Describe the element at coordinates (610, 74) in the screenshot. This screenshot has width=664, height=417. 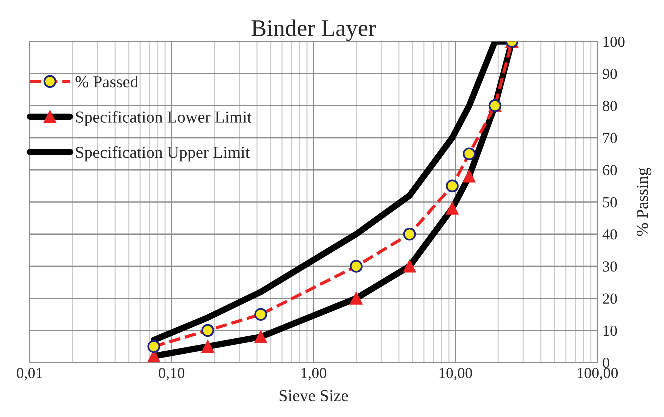
I see `y-tick-label: 90` at that location.